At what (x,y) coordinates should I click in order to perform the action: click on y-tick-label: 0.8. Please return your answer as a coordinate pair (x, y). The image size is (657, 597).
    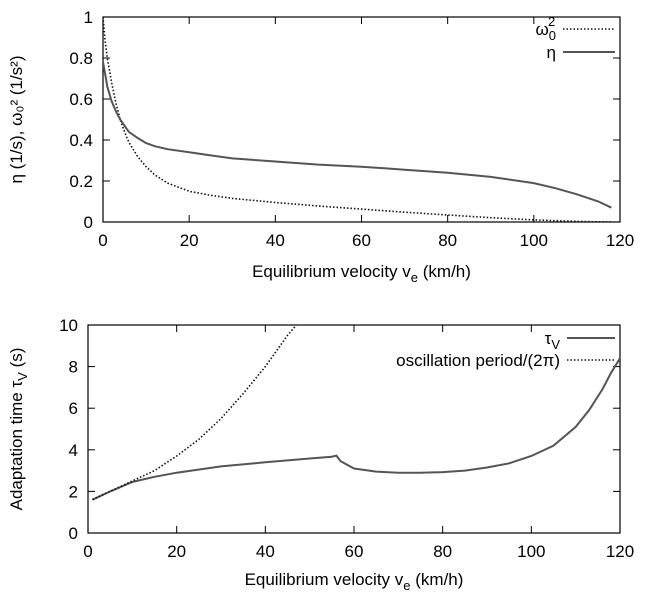
    Looking at the image, I should click on (81, 58).